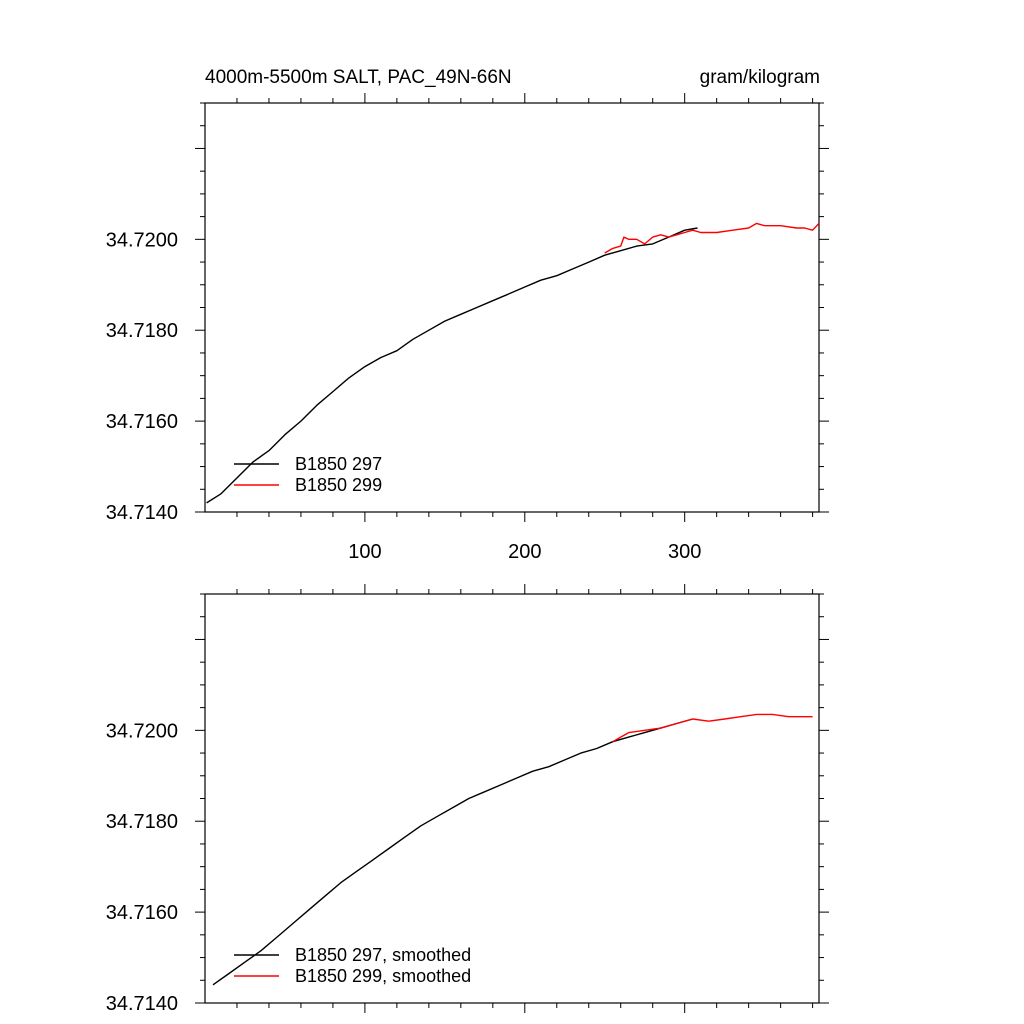 The image size is (1024, 1024). I want to click on legend-label: B1850 299, smoothed, so click(383, 976).